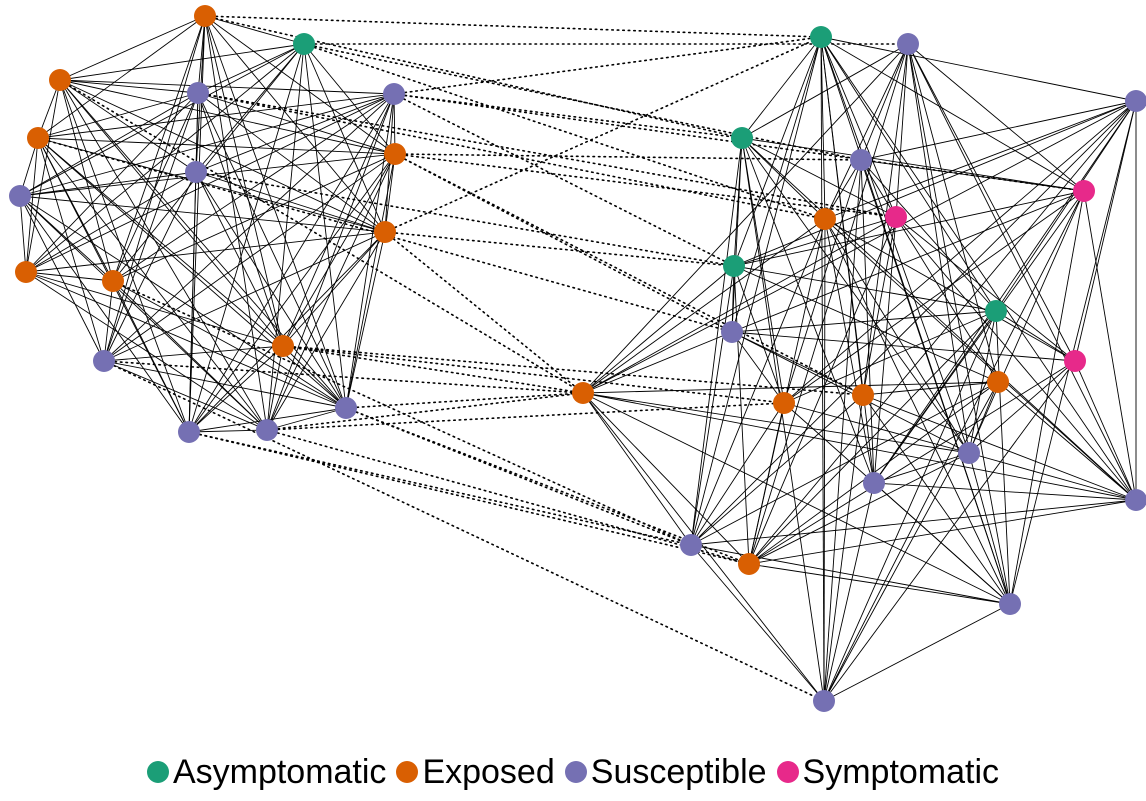 The height and width of the screenshot is (801, 1146). I want to click on right-cluster-node-asymptomatic, so click(742, 138).